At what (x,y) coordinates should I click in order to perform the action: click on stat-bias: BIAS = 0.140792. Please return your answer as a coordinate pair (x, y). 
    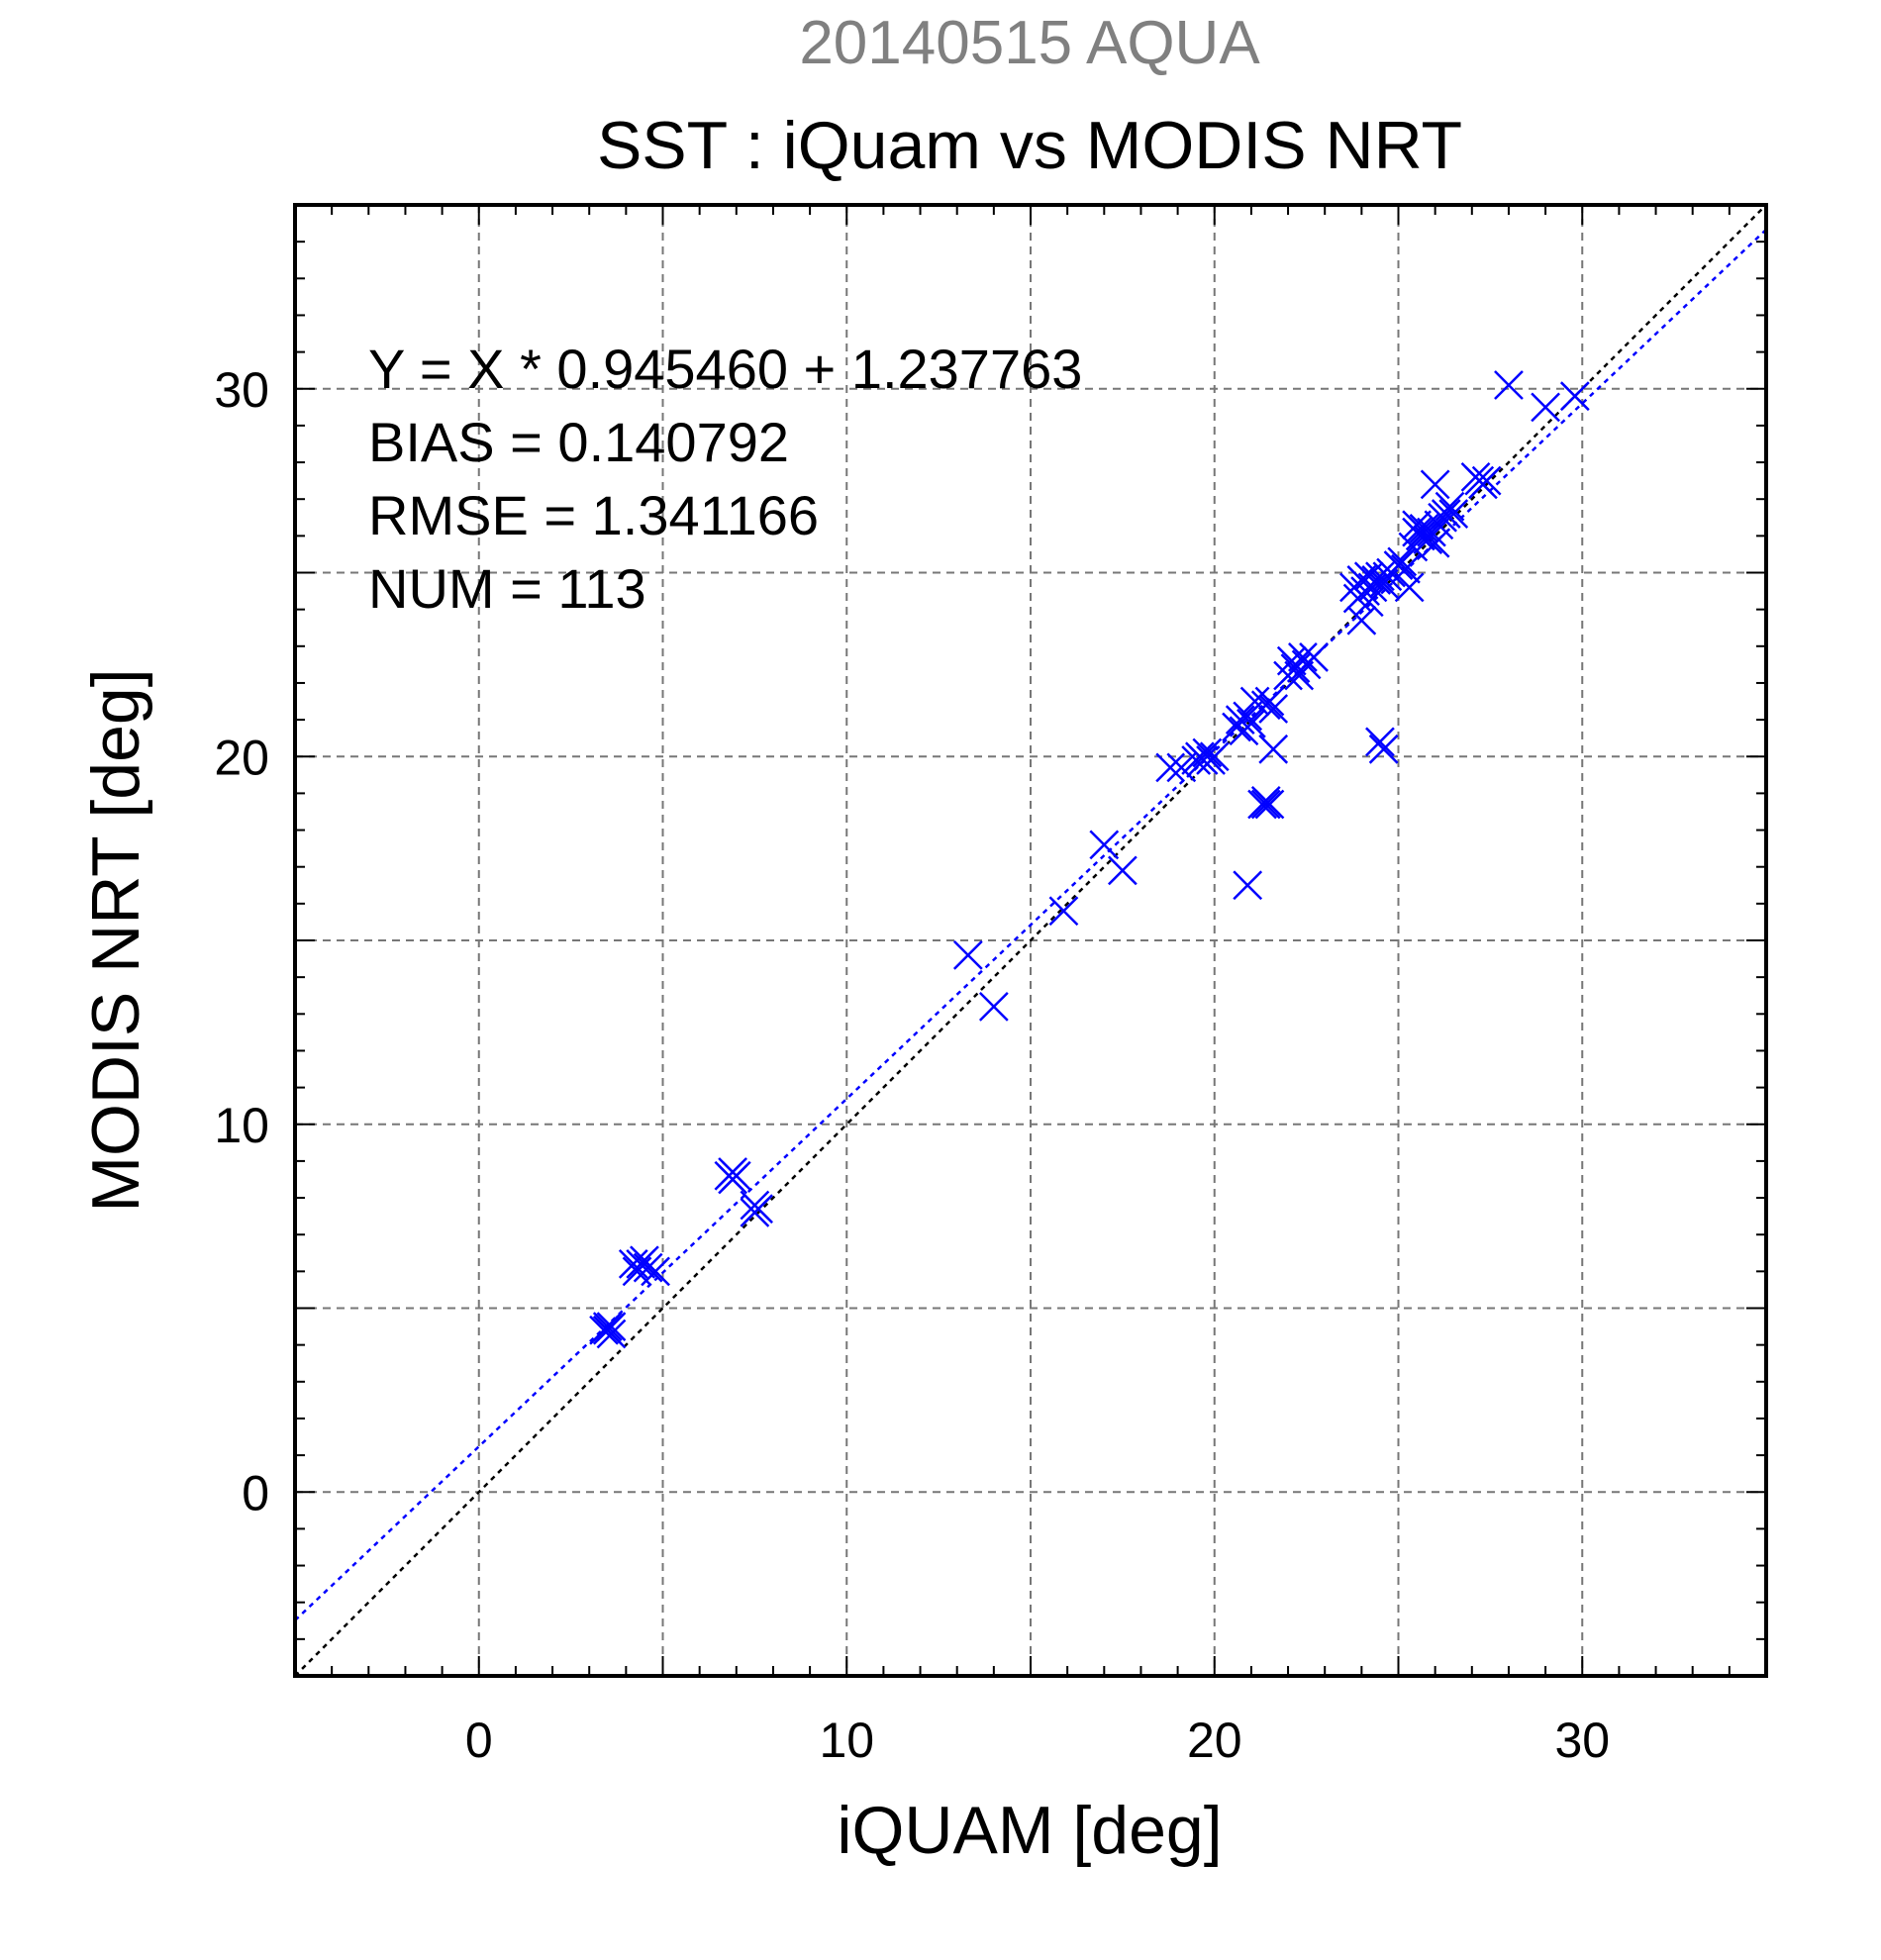
    Looking at the image, I should click on (579, 442).